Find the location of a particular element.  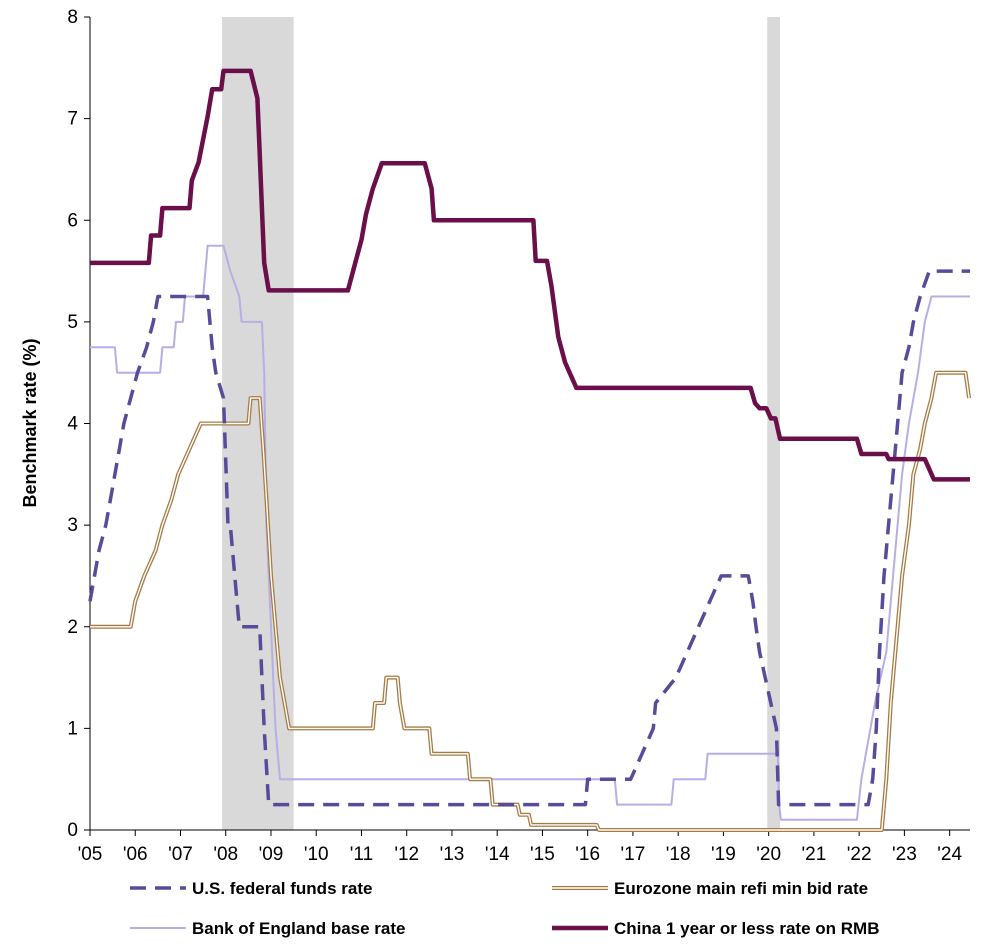

legend-label-ecb: Eurozone main refi min bid rate is located at coordinates (741, 888).